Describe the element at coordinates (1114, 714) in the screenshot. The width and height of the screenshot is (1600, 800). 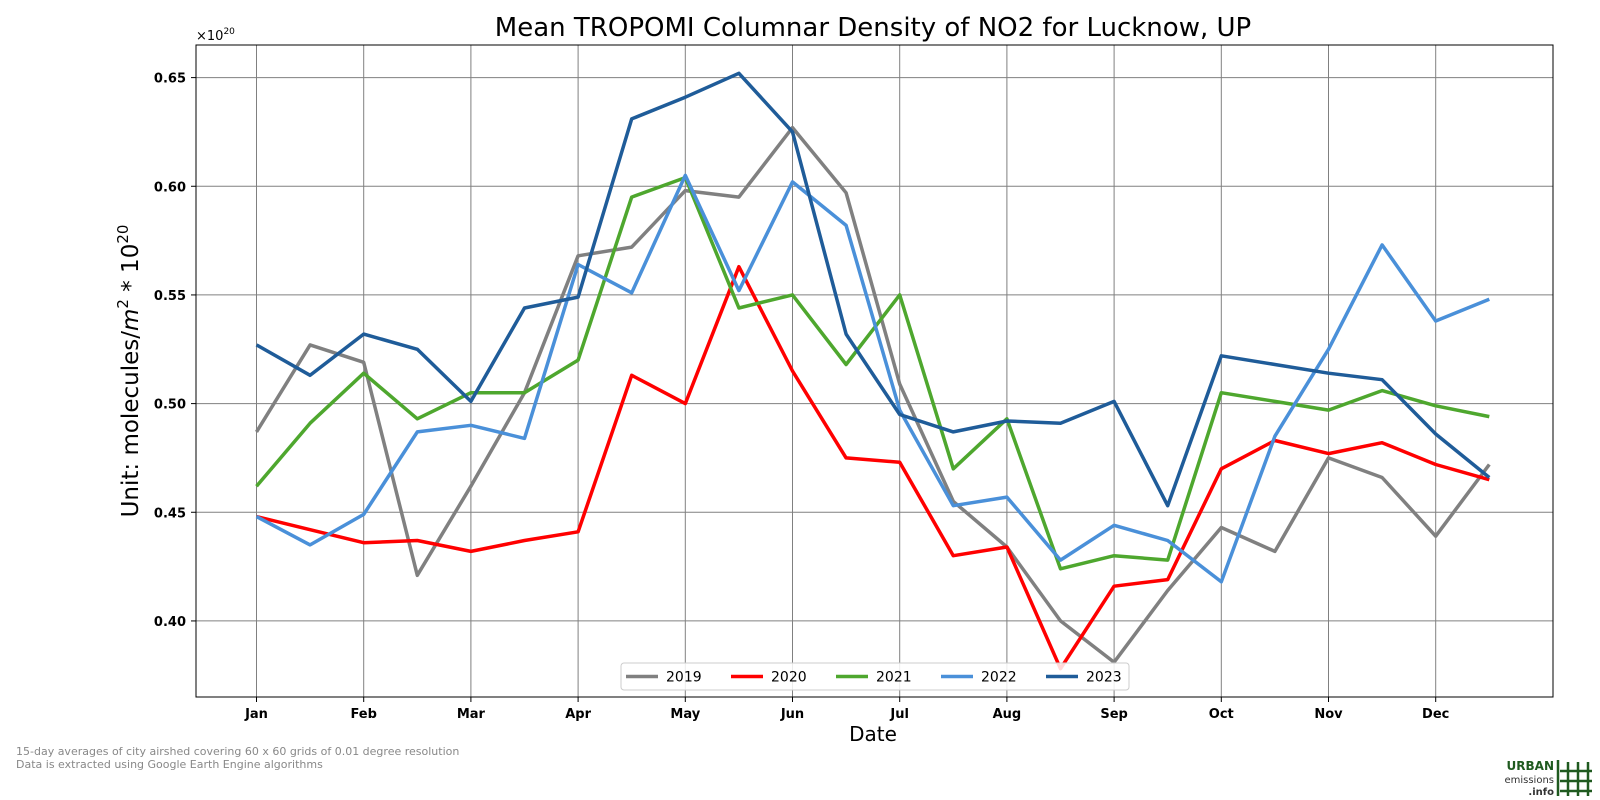
I see `x-tick-label: Sep` at that location.